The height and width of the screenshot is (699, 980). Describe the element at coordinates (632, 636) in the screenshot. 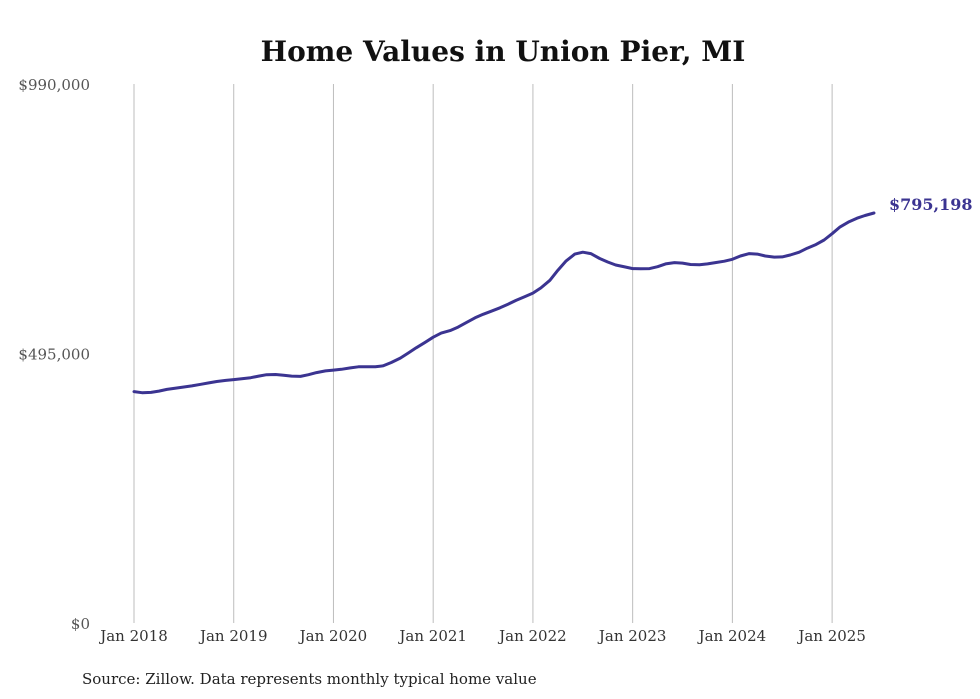

I see `x-tick-label: Jan 2023` at that location.